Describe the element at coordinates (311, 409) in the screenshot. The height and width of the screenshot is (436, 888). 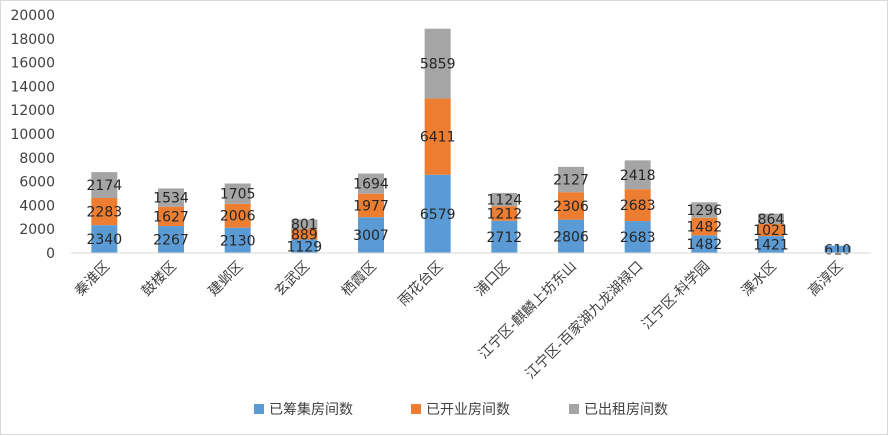
I see `legend-label: 已筹集房间数` at that location.